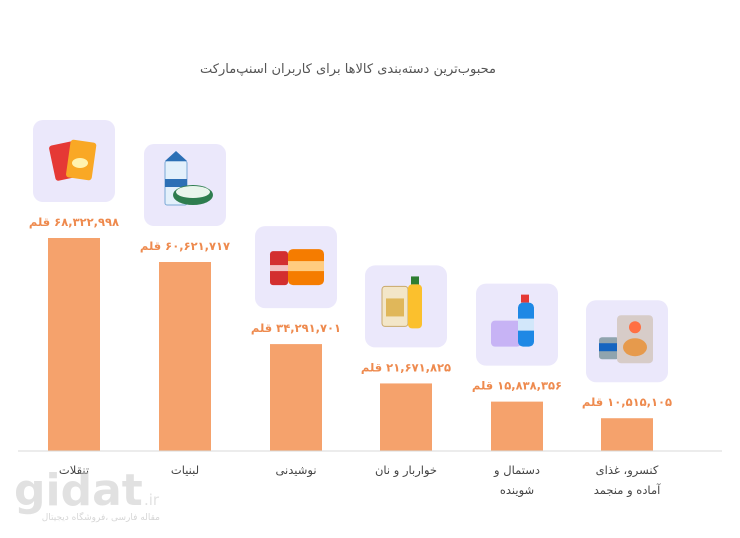 This screenshot has height=538, width=740. What do you see at coordinates (517, 386) in the screenshot?
I see `value-label: ۱۵,۸۳۸,۳۵۶ قلم` at bounding box center [517, 386].